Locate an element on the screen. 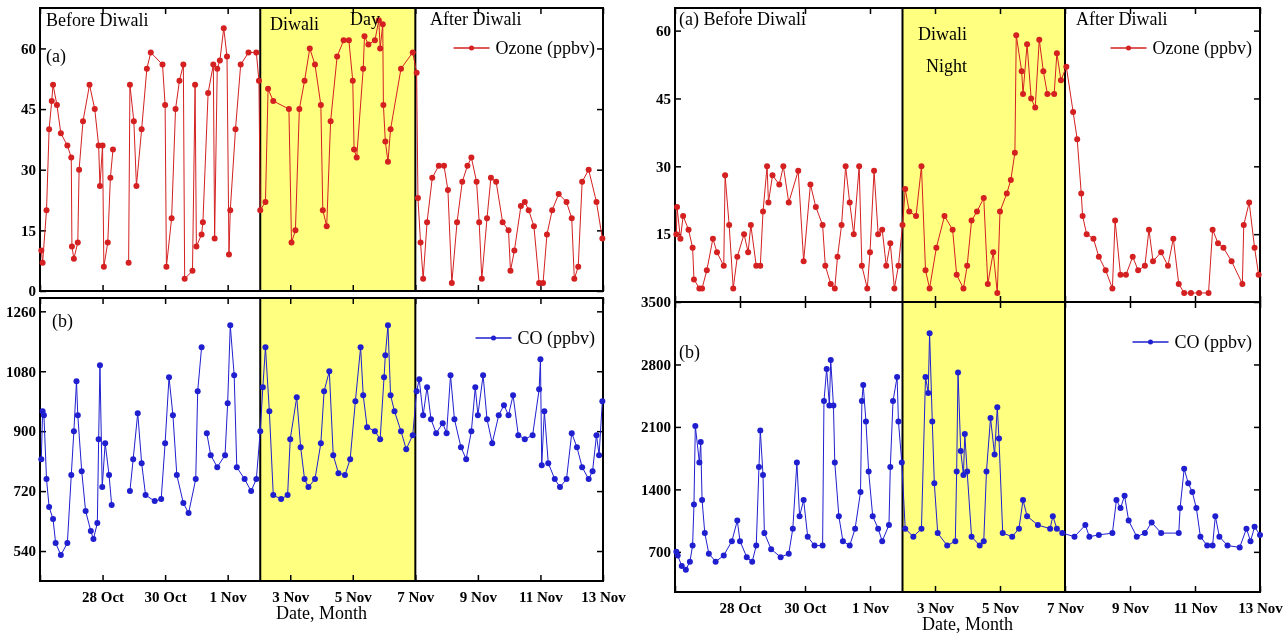 This screenshot has height=635, width=1288. y-tick-label: 1080 is located at coordinates (21, 371).